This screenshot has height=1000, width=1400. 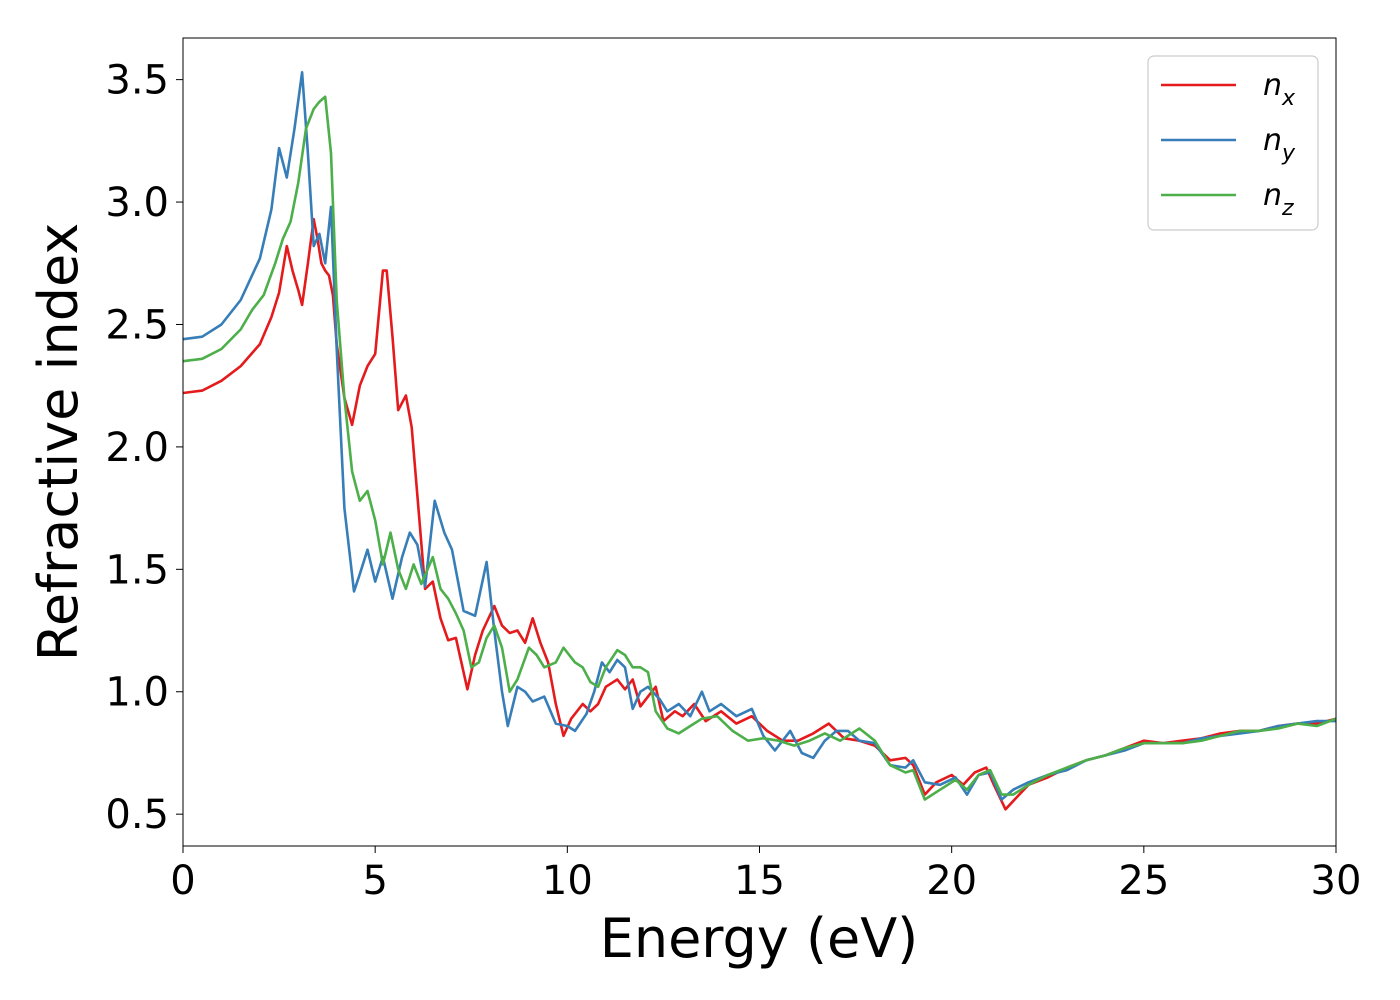 I want to click on legend: nx ny nz, so click(x=1233, y=143).